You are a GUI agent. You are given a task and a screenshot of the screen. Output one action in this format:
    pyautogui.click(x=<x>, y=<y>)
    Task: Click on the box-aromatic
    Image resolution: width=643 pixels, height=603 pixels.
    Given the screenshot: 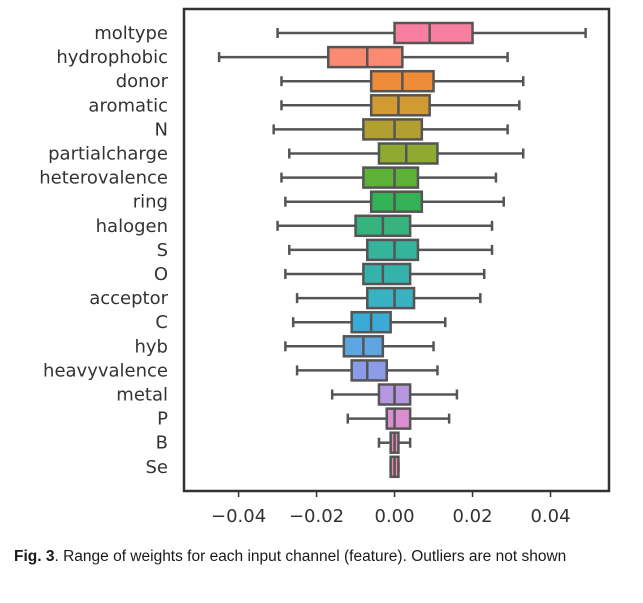 What is the action you would take?
    pyautogui.click(x=400, y=105)
    